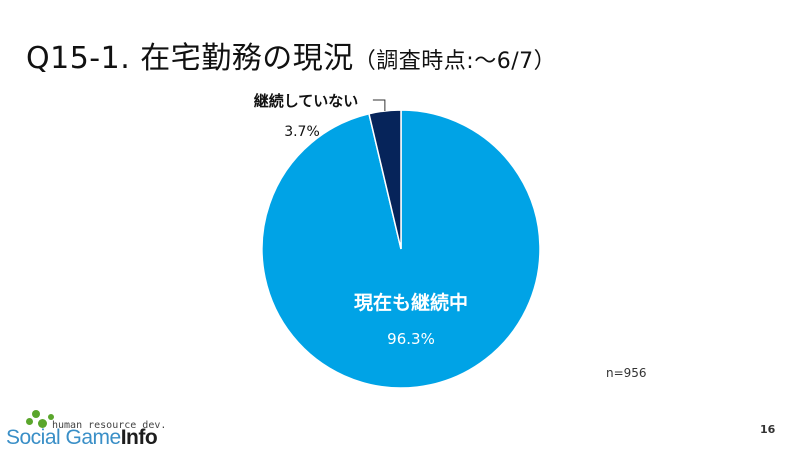 The height and width of the screenshot is (450, 800). Describe the element at coordinates (306, 101) in the screenshot. I see `slice-label: 継続していない` at that location.